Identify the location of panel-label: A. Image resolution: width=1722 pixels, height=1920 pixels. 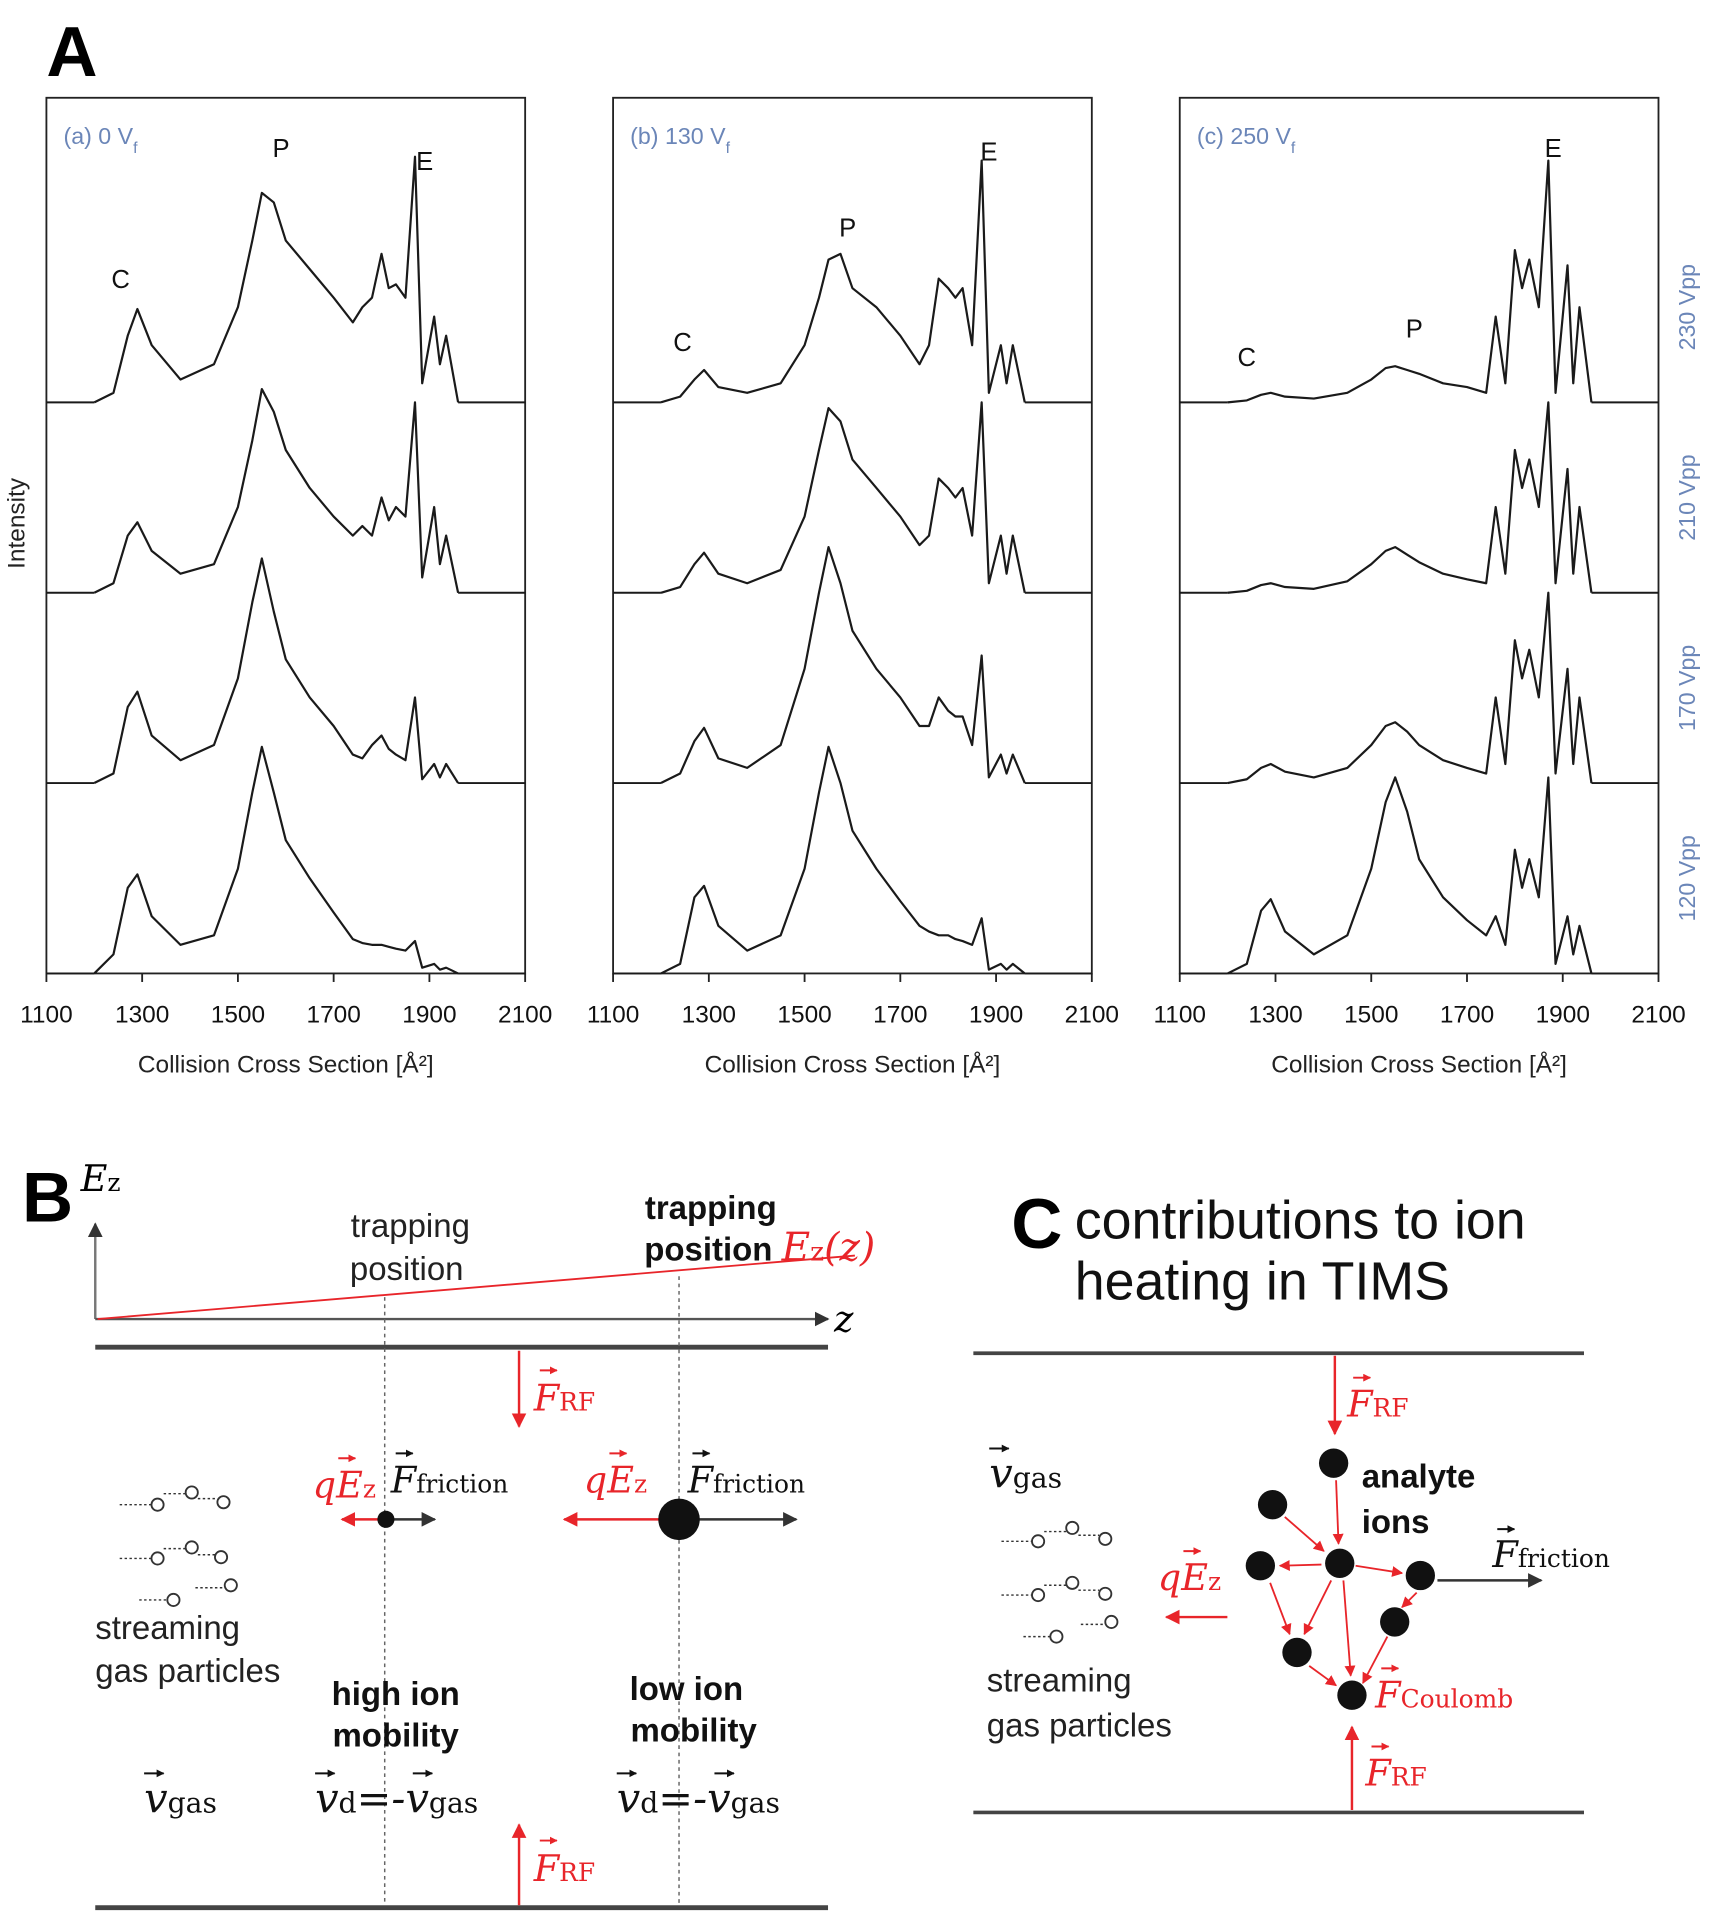
(71, 52).